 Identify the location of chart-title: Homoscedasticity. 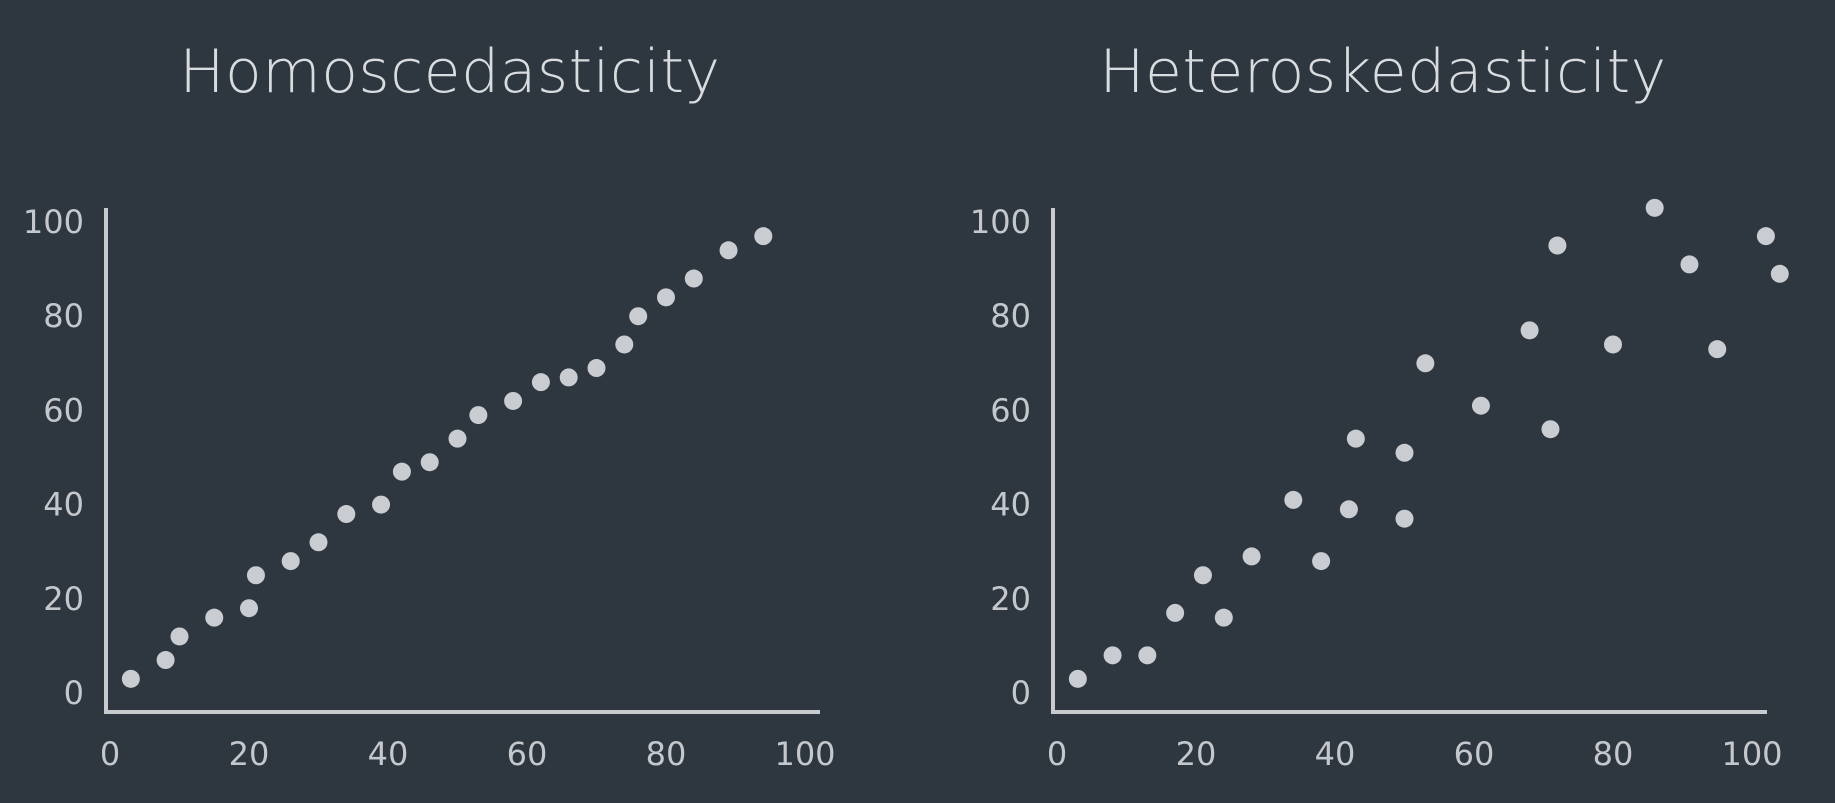
(449, 72).